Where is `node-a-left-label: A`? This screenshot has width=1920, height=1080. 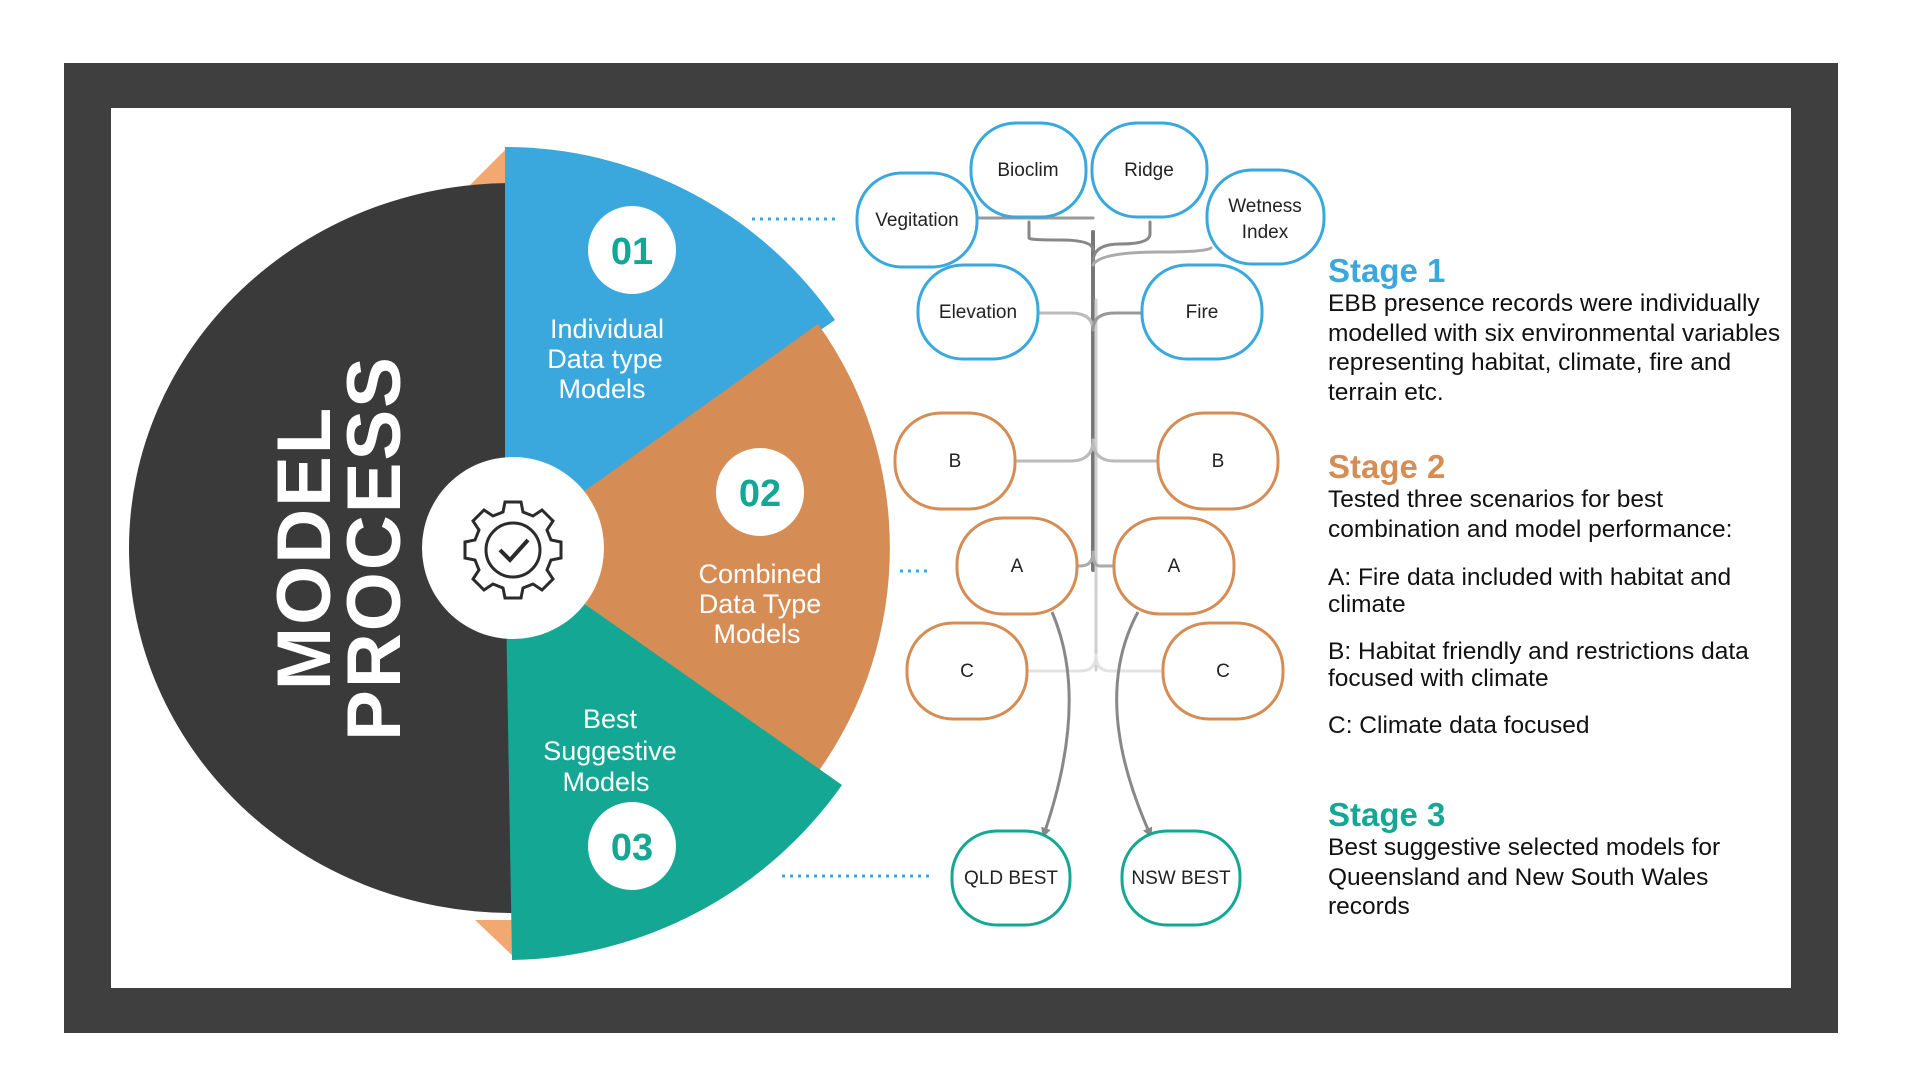
node-a-left-label: A is located at coordinates (1017, 566).